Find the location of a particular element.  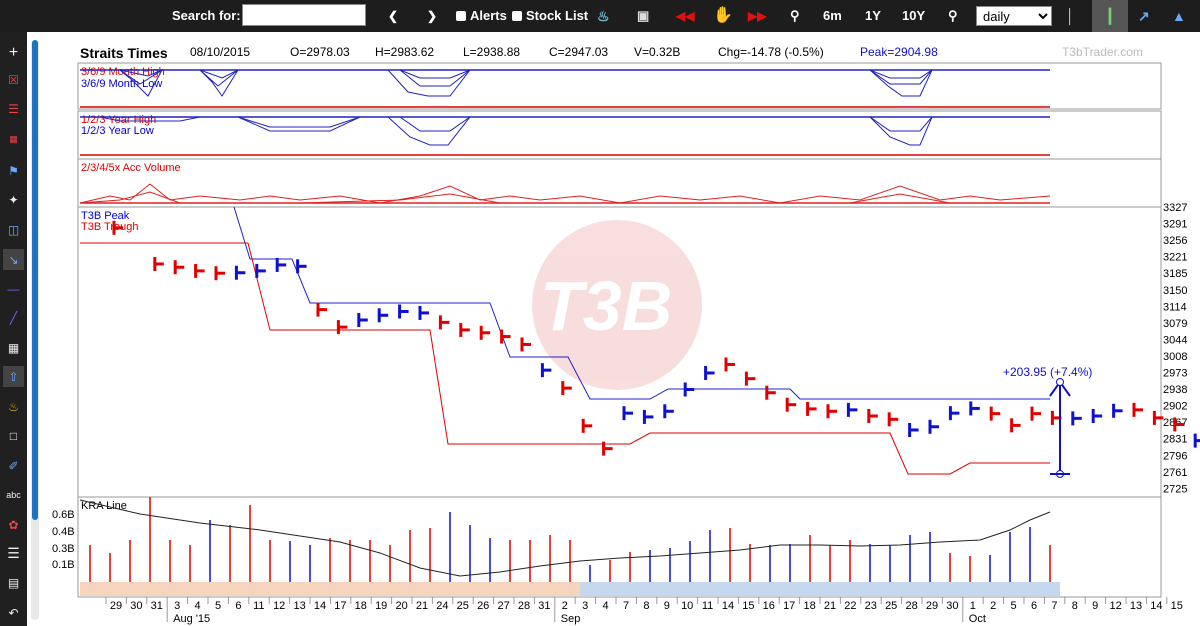

price-tick: 2831 is located at coordinates (1175, 440).